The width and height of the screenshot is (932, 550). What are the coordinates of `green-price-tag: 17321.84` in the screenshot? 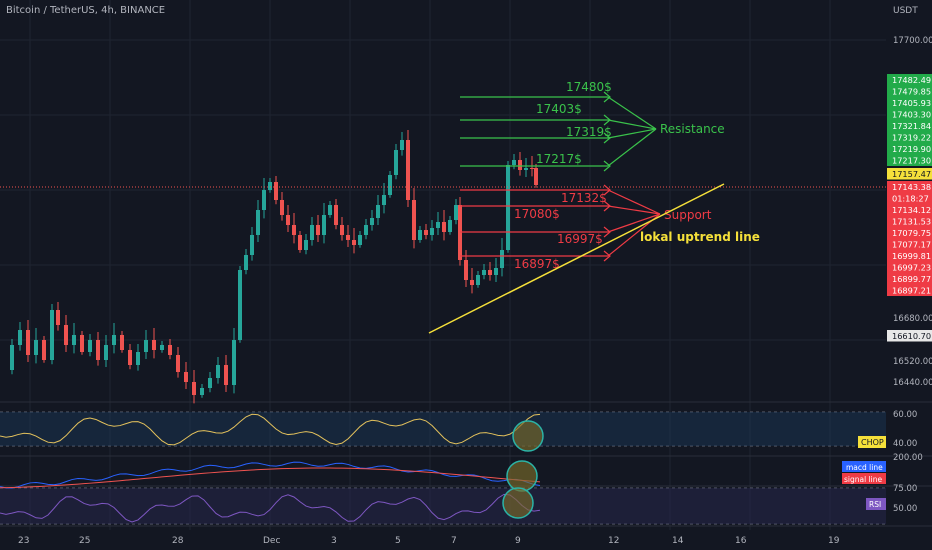 It's located at (911, 126).